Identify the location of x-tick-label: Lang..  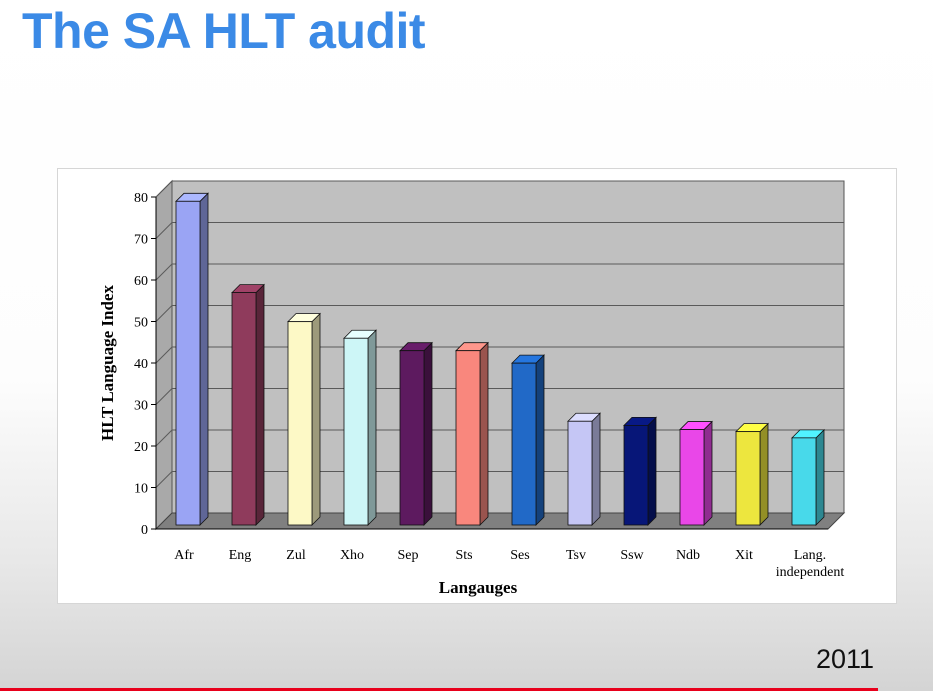
(810, 555).